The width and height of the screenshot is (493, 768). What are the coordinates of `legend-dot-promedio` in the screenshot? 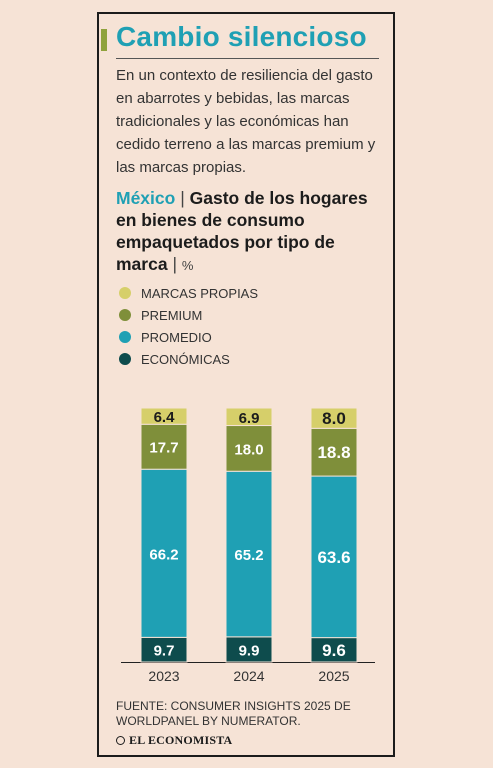 It's located at (125, 337).